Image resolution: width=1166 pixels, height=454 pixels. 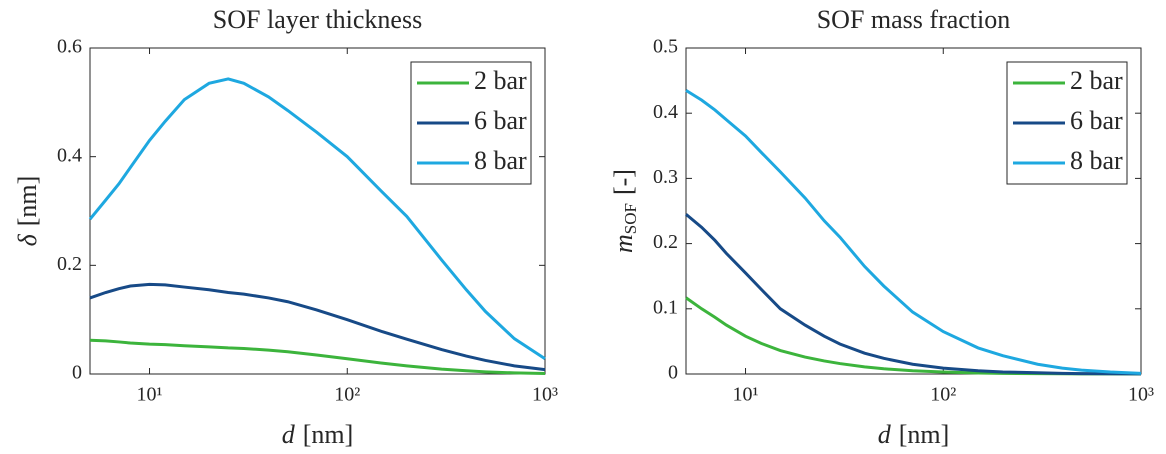 I want to click on y-tick-label: 0.3, so click(x=665, y=177).